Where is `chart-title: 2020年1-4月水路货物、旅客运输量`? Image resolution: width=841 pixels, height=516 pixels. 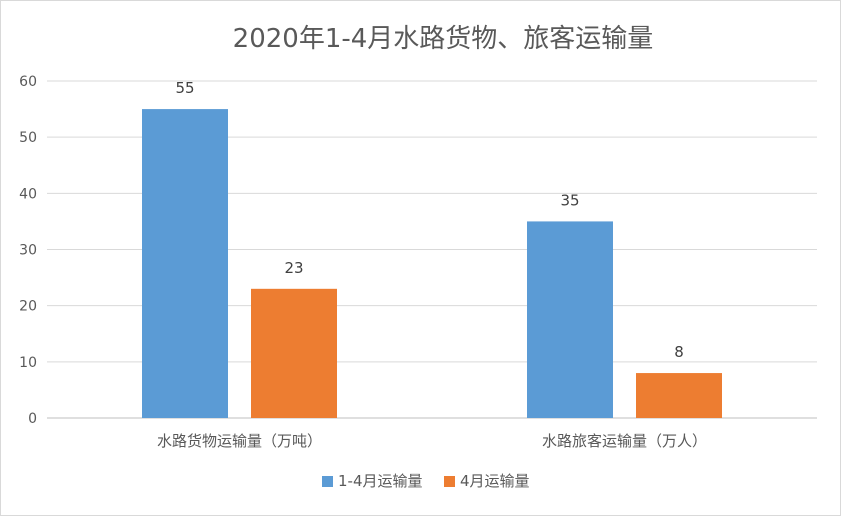 chart-title: 2020年1-4月水路货物、旅客运输量 is located at coordinates (443, 39).